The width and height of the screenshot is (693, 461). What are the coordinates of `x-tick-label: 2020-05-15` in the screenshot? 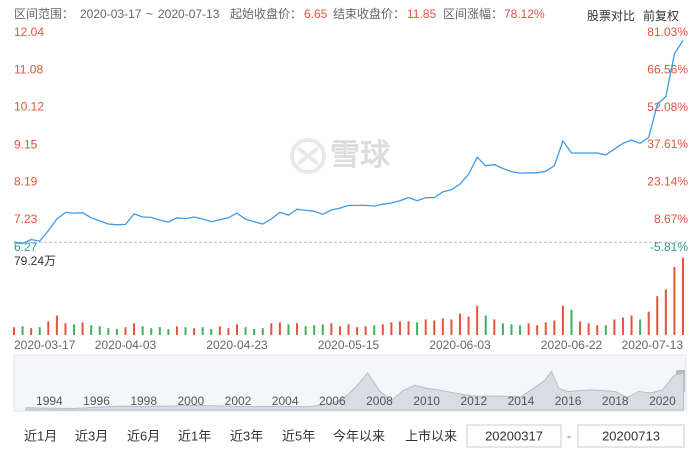 It's located at (349, 345).